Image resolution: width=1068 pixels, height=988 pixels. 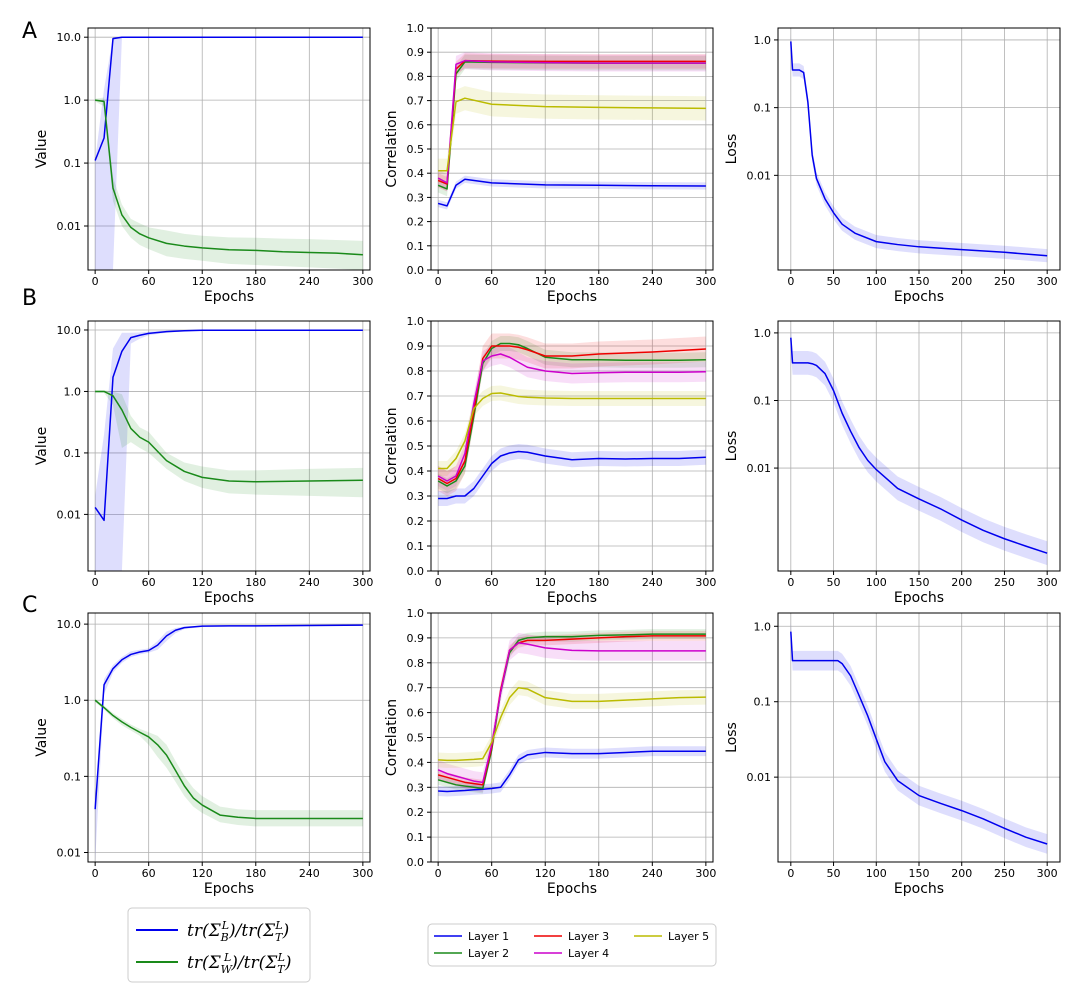 I want to click on y-tick-label: 0.6, so click(x=416, y=125).